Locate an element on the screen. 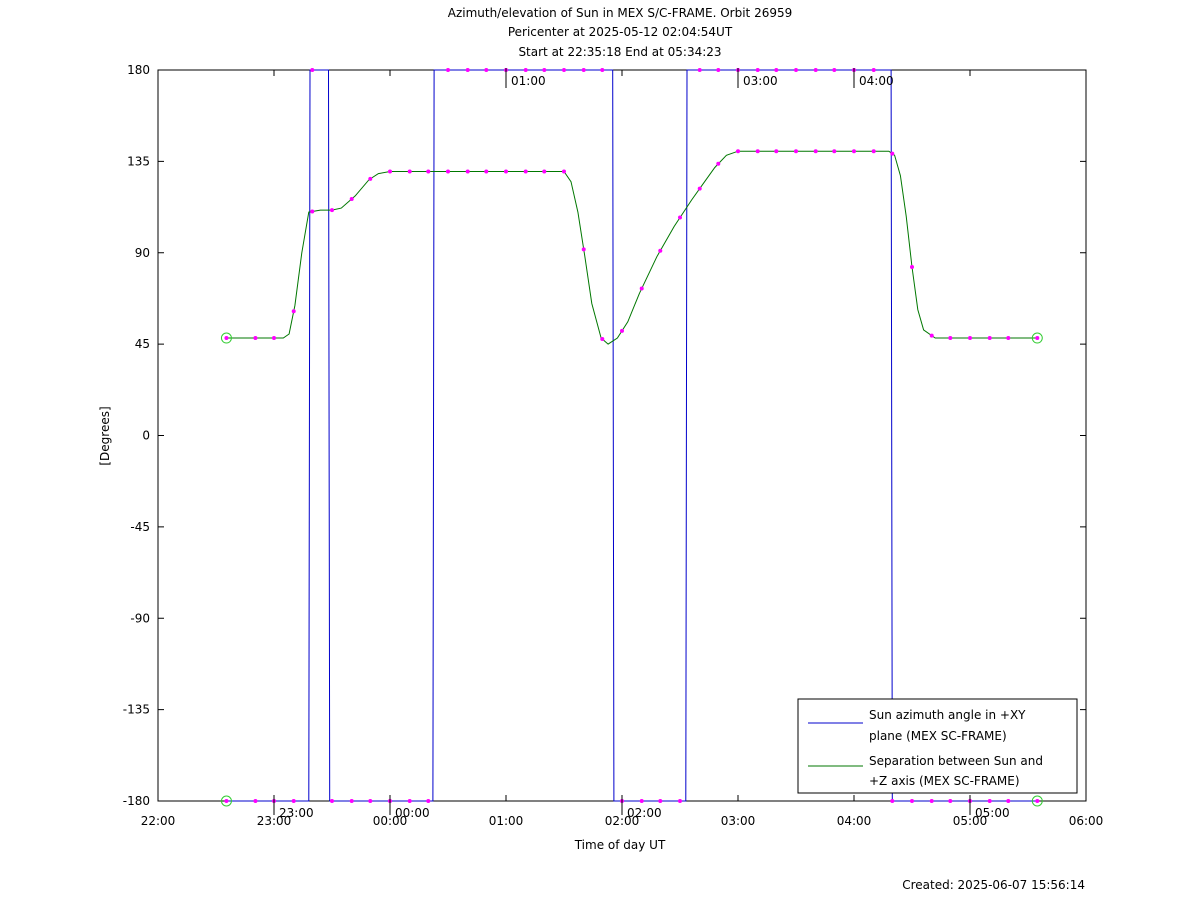 The image size is (1200, 901). y-tick-label-7: -135 is located at coordinates (136, 710).